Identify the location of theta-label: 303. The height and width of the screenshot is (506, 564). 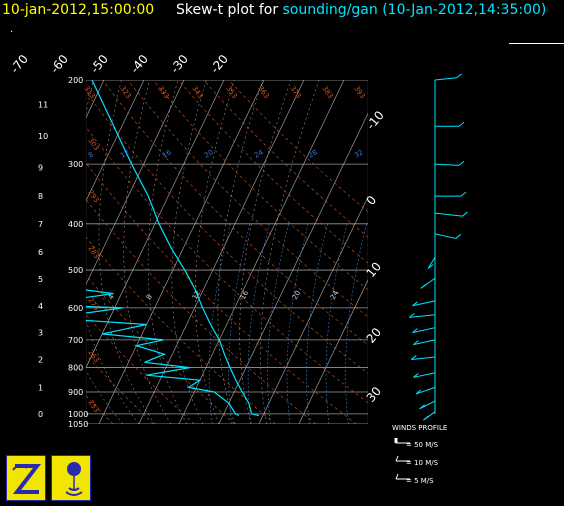
(93, 145).